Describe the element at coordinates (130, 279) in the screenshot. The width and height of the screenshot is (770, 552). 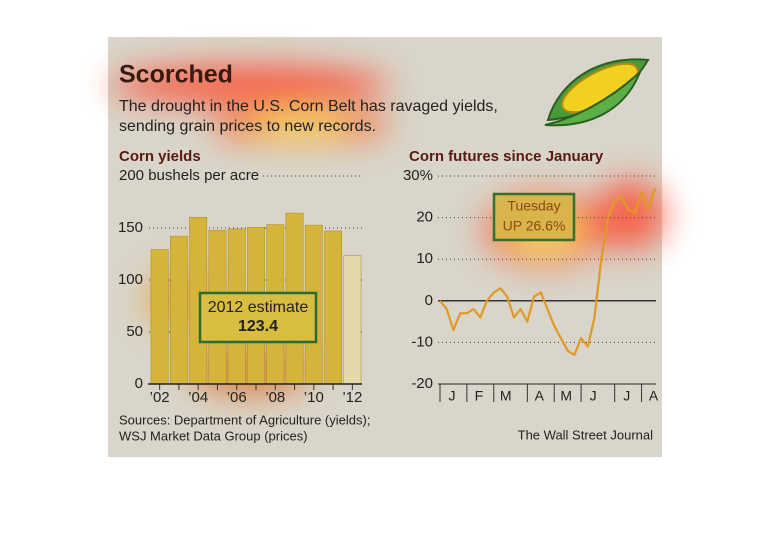
I see `y-tick-label: 100` at that location.